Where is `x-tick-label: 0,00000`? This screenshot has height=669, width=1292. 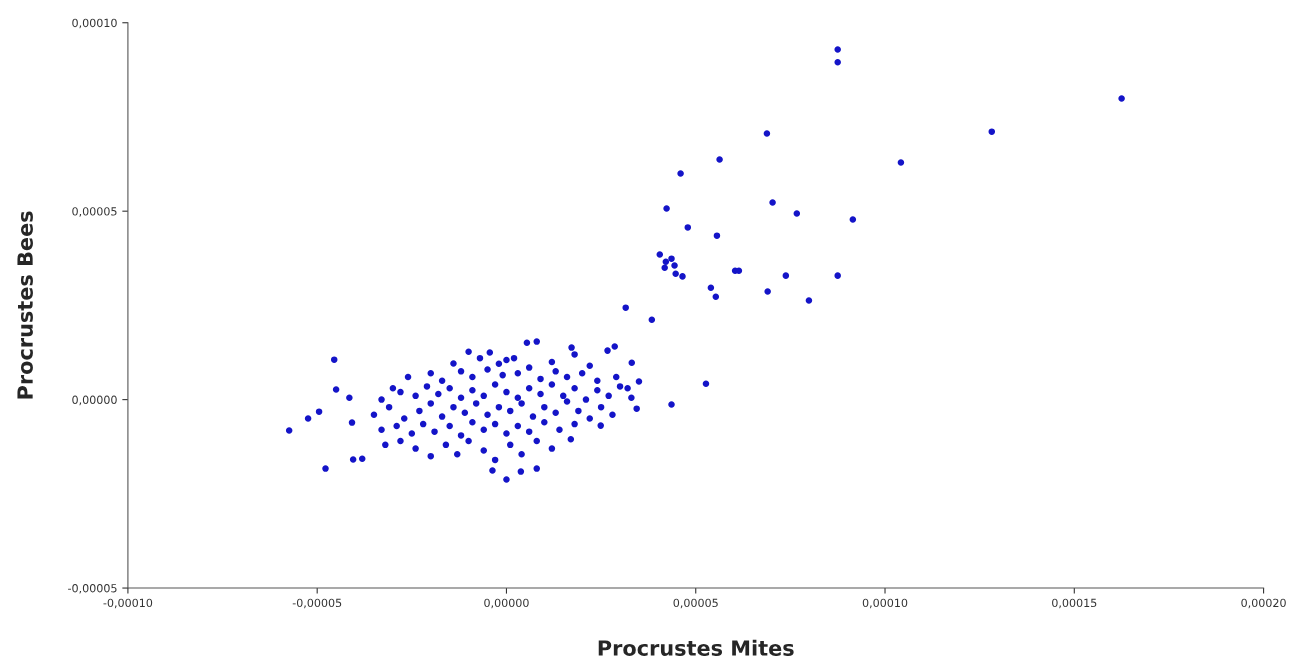
x-tick-label: 0,00000 is located at coordinates (506, 603).